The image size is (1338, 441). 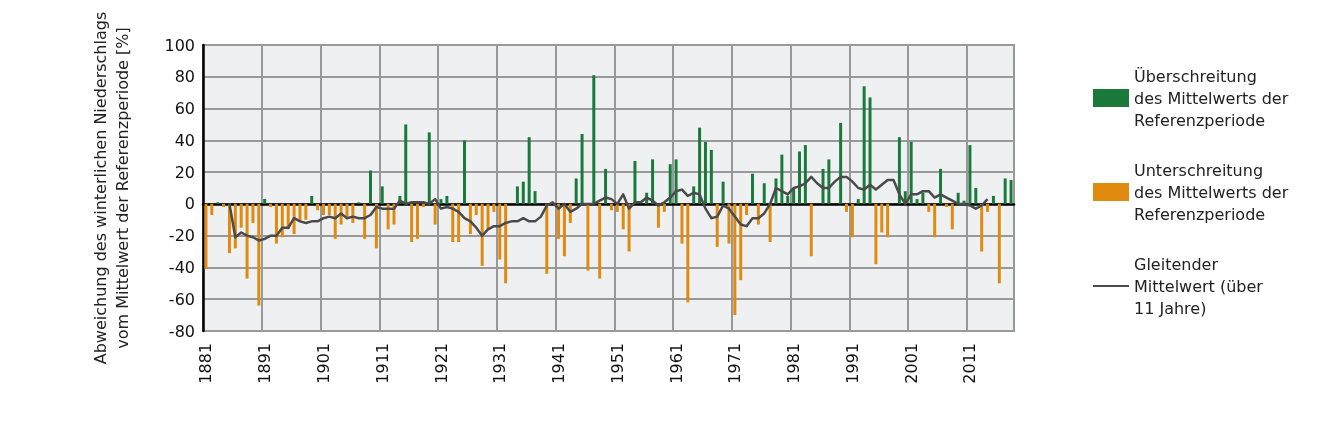 I want to click on x-tick-label: 1941, so click(x=559, y=363).